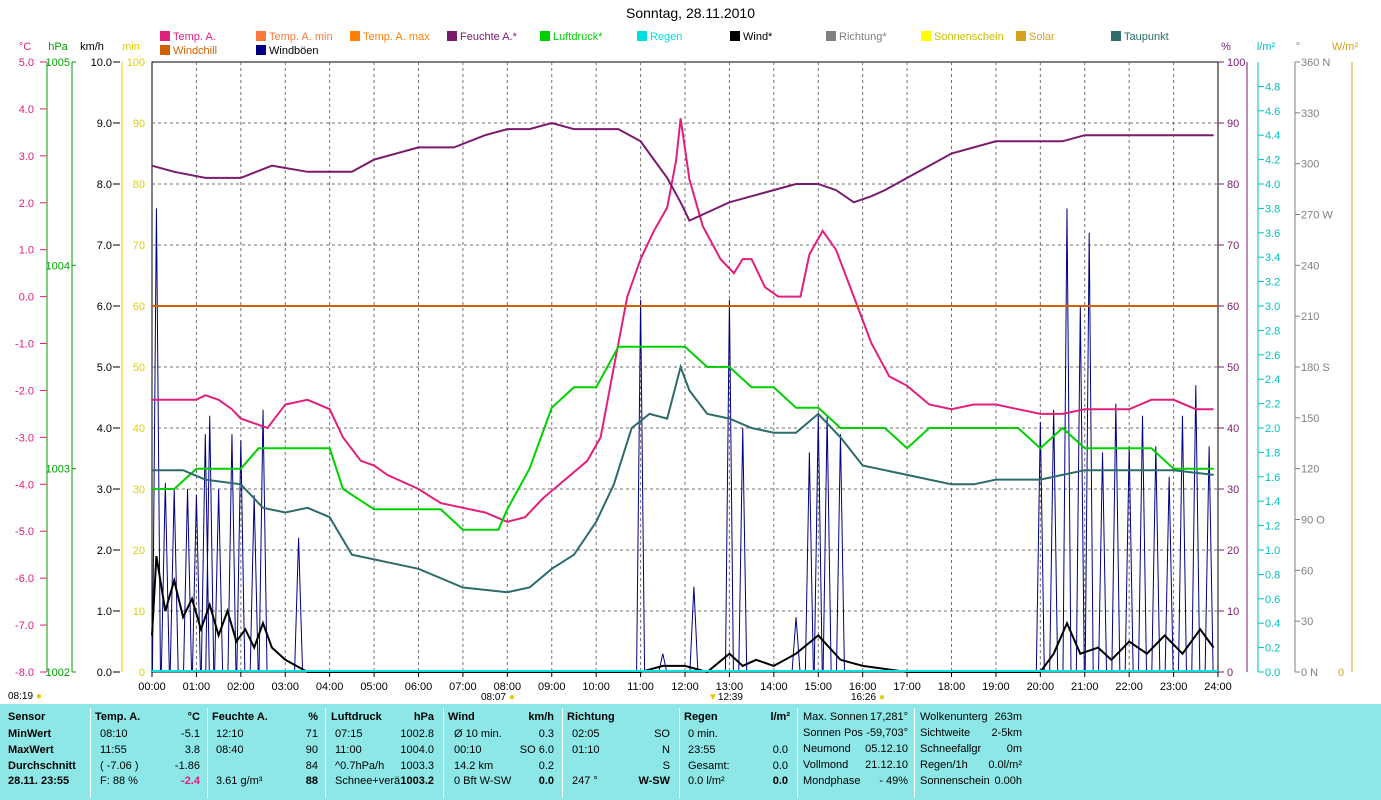 Image resolution: width=1381 pixels, height=800 pixels. What do you see at coordinates (586, 734) in the screenshot?
I see `stats-dir-time: 02:05` at bounding box center [586, 734].